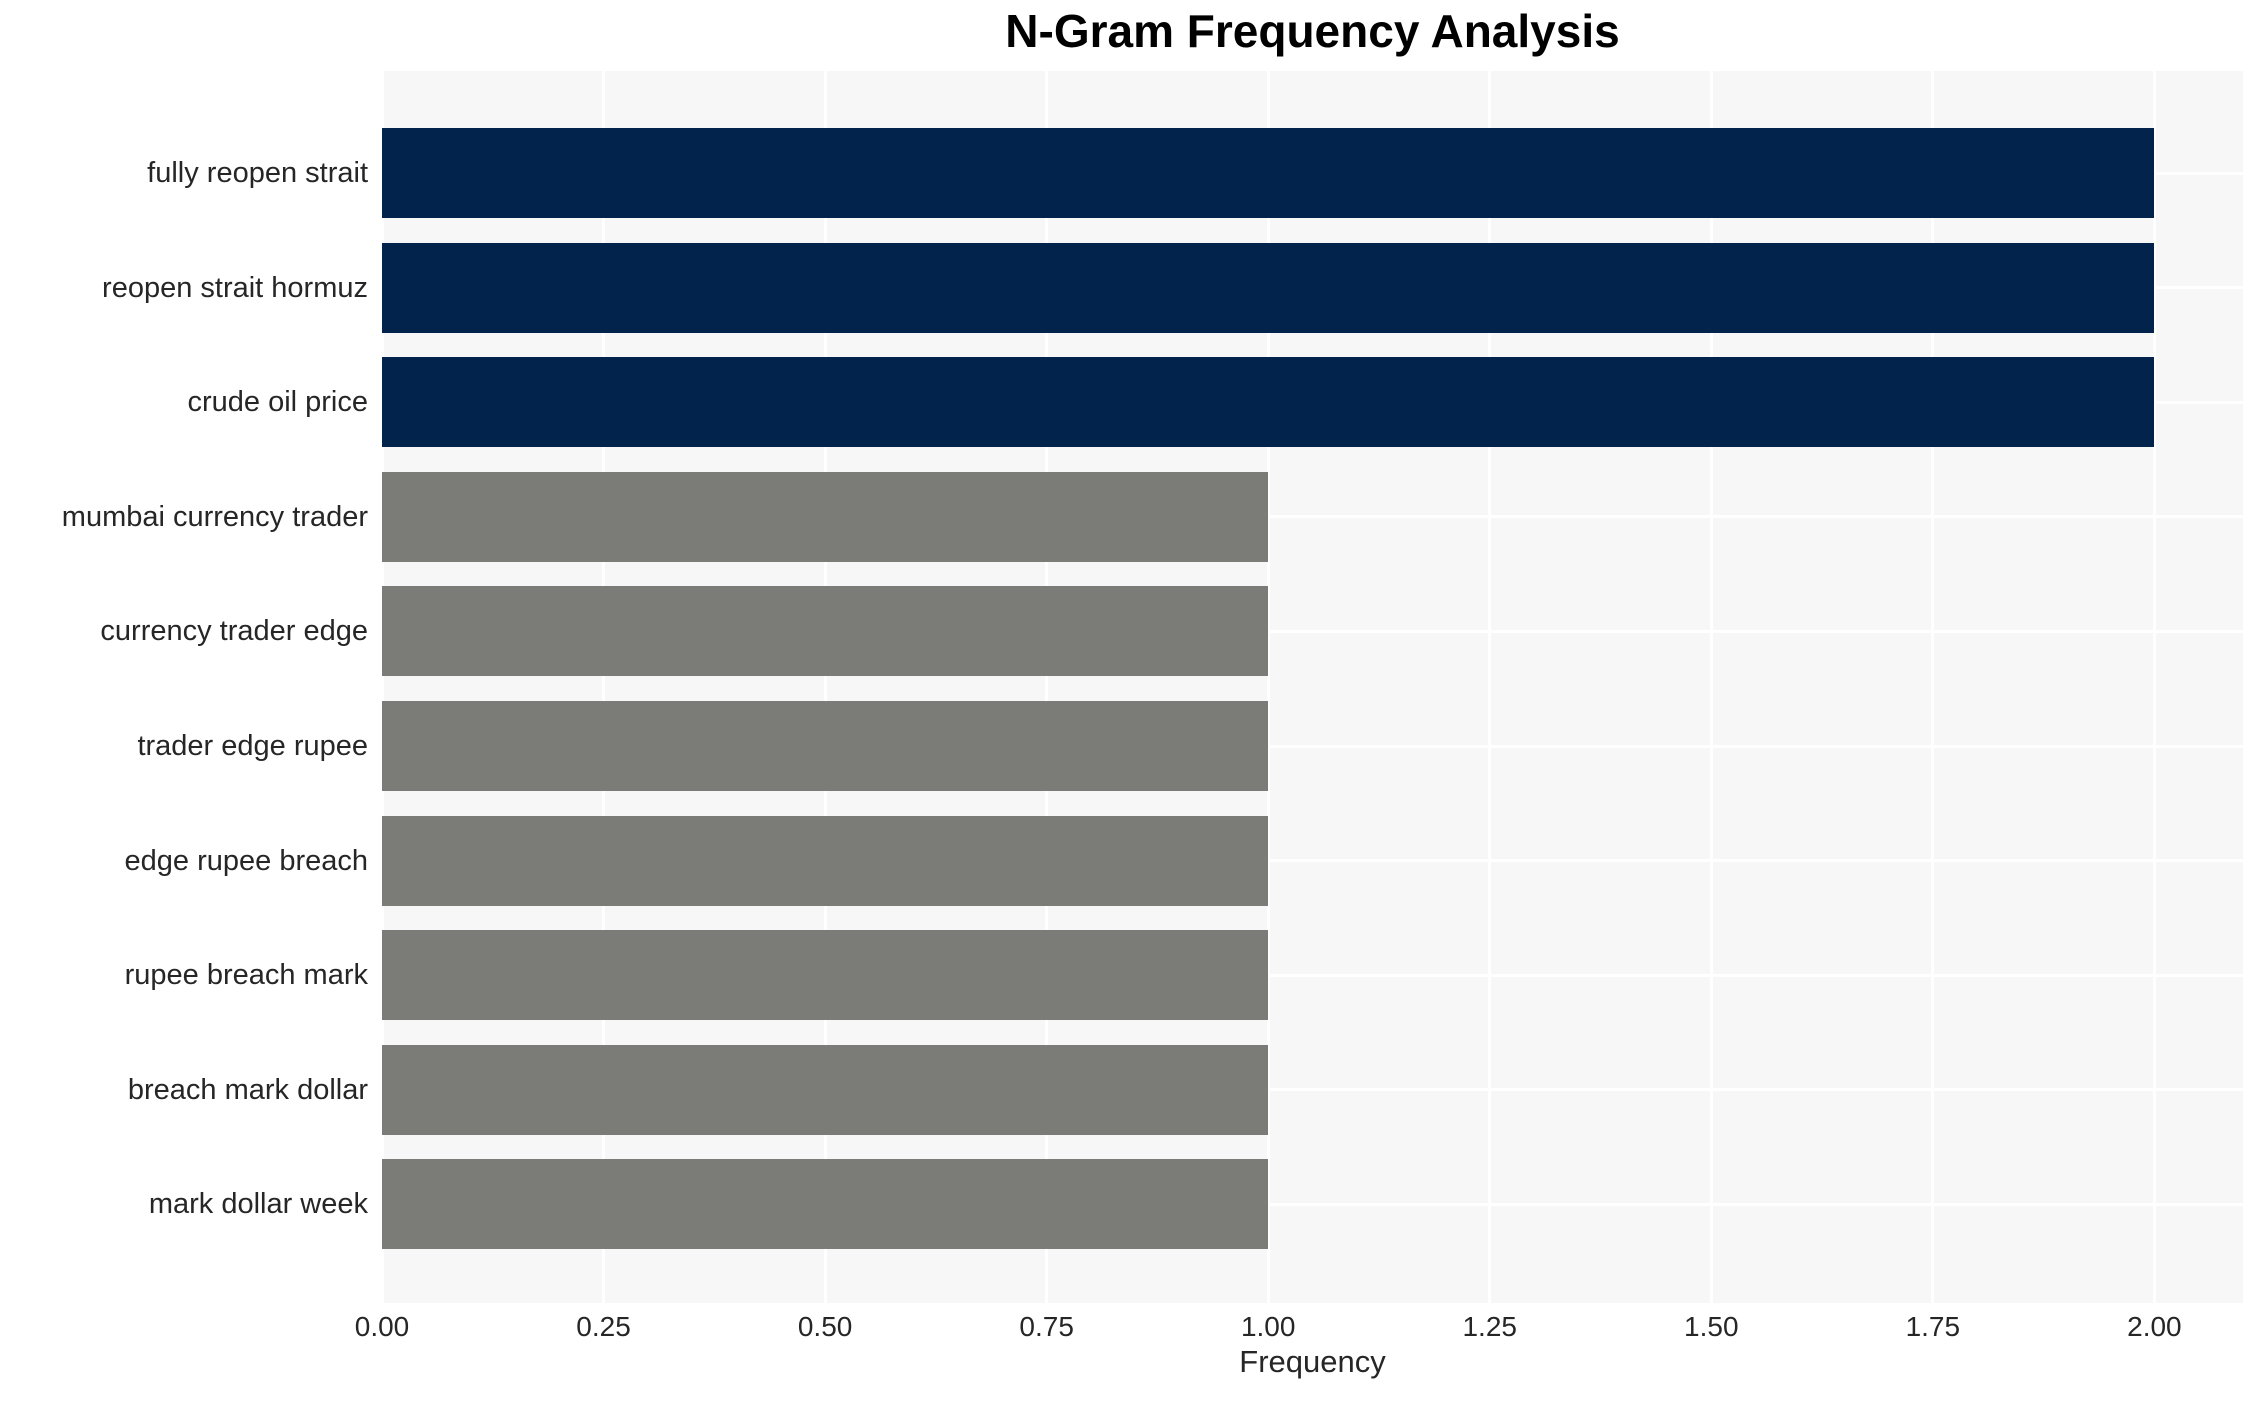  What do you see at coordinates (257, 173) in the screenshot?
I see `y-tick-label: fully reopen strait` at bounding box center [257, 173].